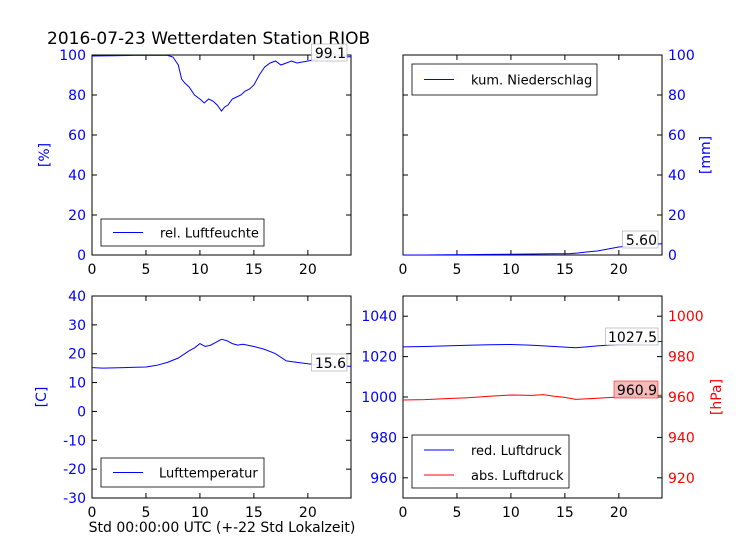 This screenshot has width=736, height=552. I want to click on legend-label: Lufttemperatur, so click(208, 474).